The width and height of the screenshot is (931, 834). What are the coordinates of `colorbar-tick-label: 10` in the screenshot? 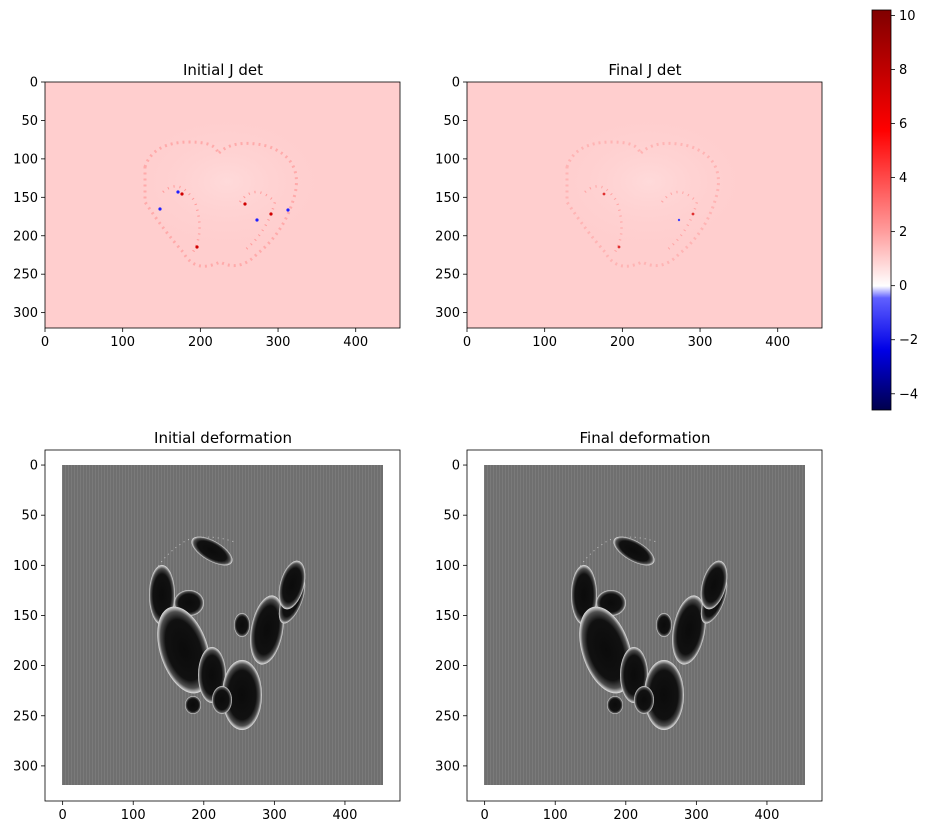 It's located at (907, 16).